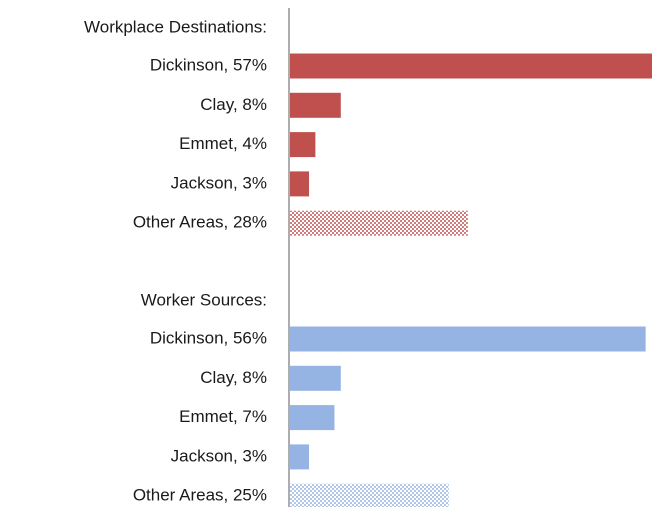 This screenshot has width=652, height=507. What do you see at coordinates (204, 299) in the screenshot?
I see `group-header: Worker Sources:` at bounding box center [204, 299].